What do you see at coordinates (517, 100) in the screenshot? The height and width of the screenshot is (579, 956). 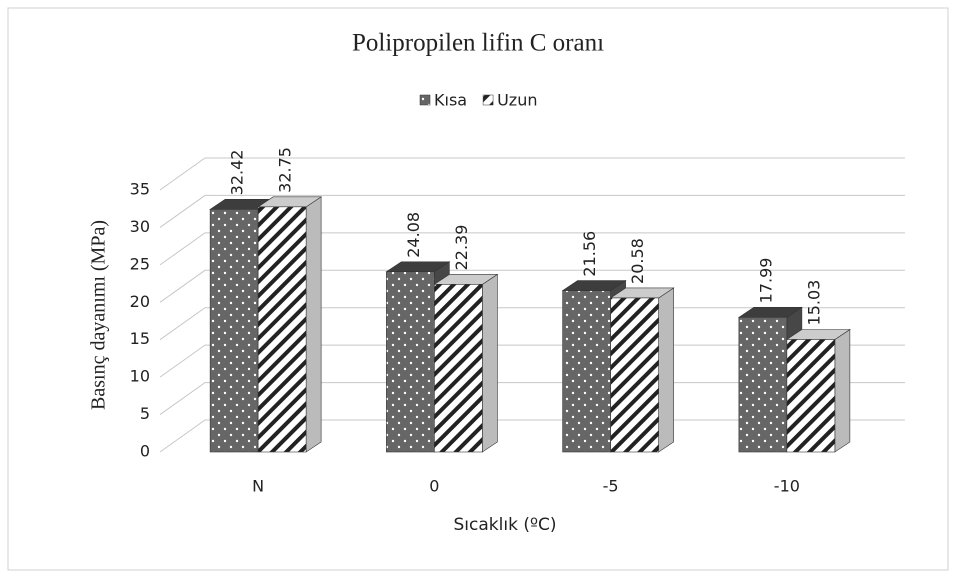 I see `legend-label: Uzun` at bounding box center [517, 100].